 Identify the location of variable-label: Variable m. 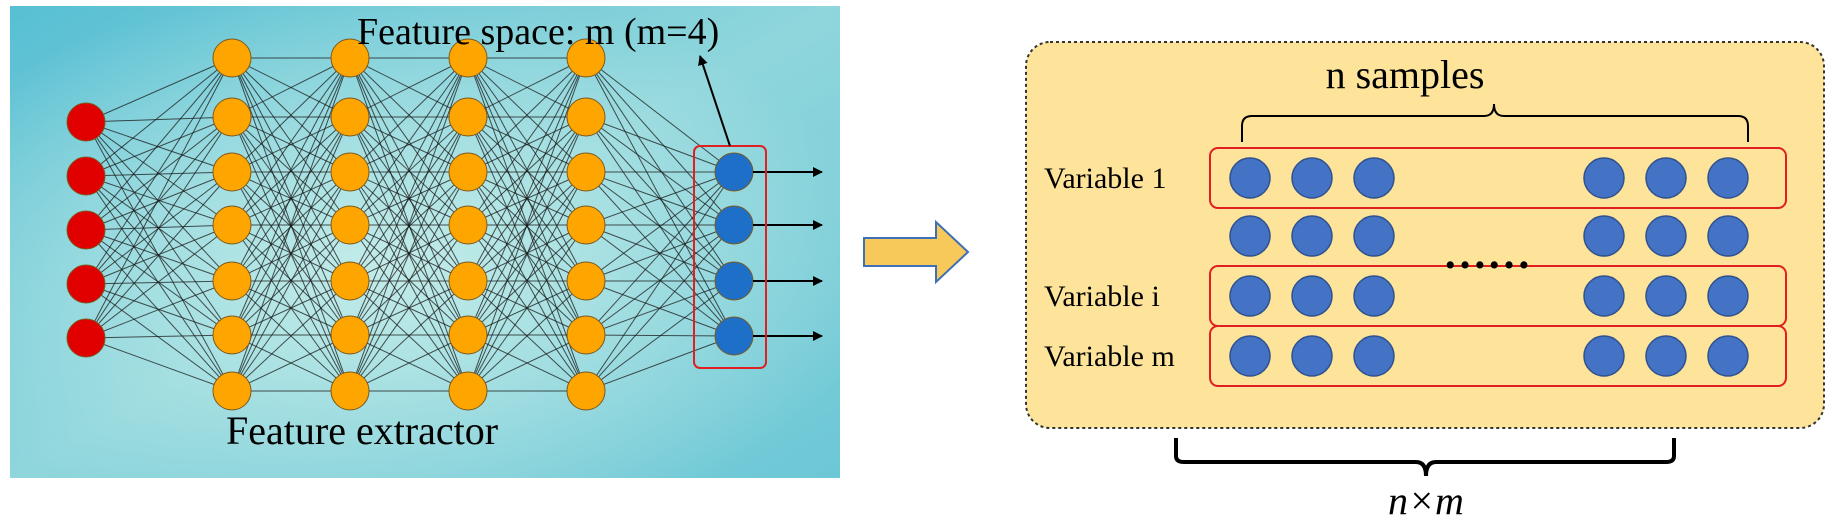
(1109, 356).